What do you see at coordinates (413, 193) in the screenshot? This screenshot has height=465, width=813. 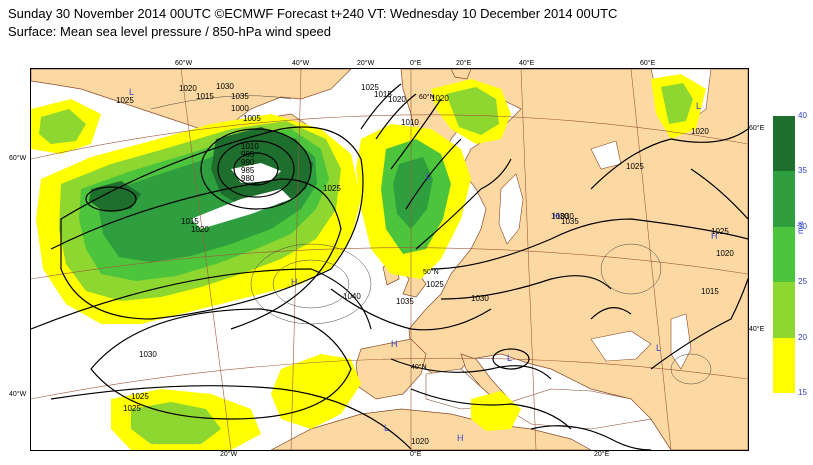 I see `wind-darkgreen-north-sea` at bounding box center [413, 193].